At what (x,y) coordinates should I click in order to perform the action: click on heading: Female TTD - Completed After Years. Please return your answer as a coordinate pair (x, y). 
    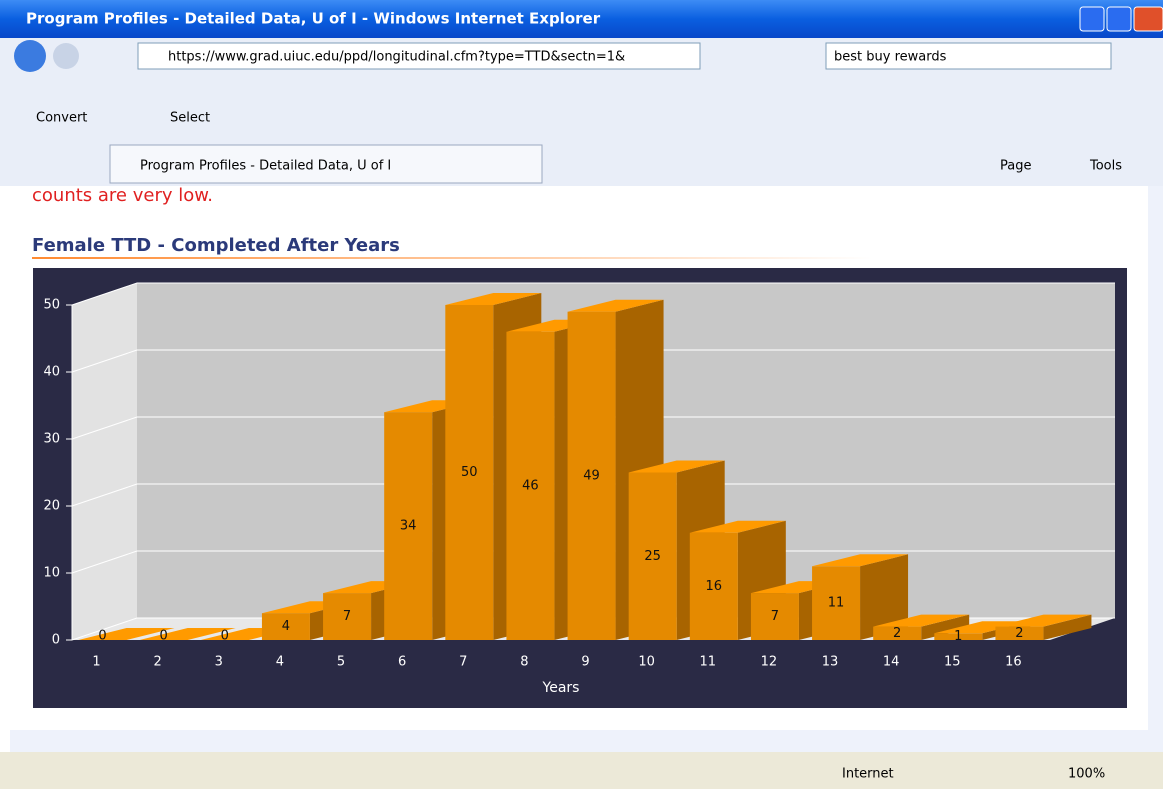
    Looking at the image, I should click on (216, 245).